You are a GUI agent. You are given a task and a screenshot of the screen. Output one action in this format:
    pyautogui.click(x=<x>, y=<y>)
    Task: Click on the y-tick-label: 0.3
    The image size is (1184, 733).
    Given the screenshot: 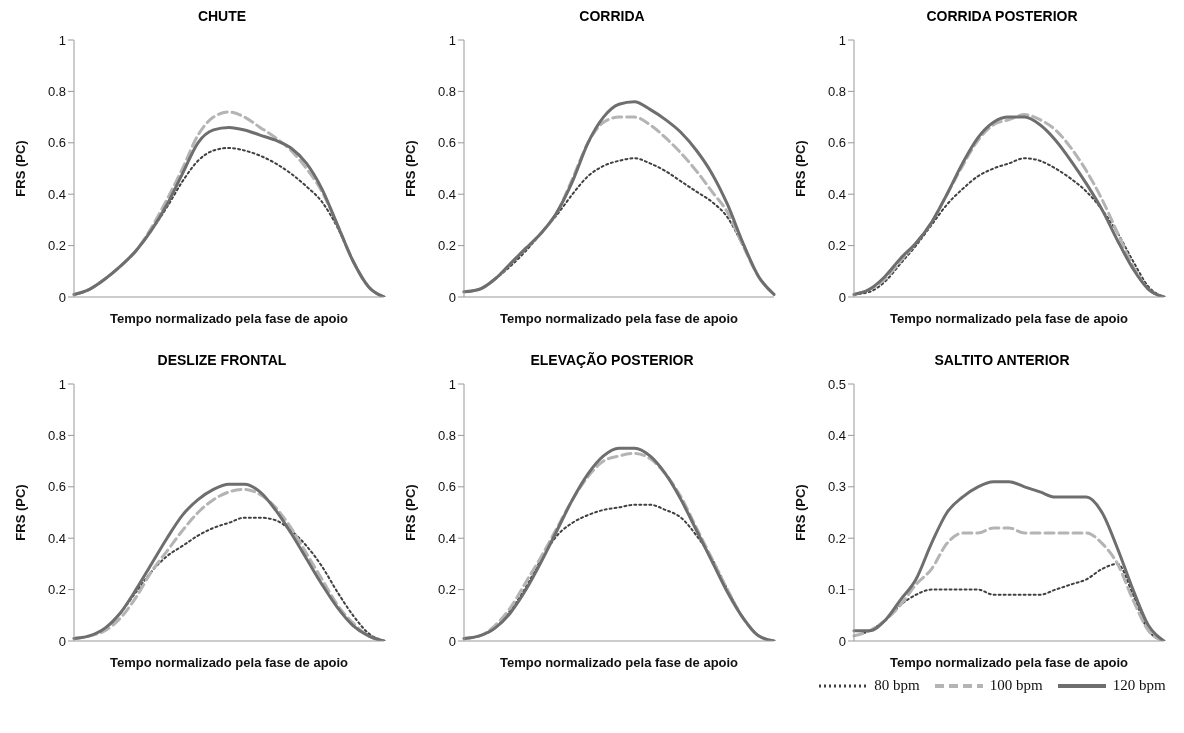 What is the action you would take?
    pyautogui.click(x=836, y=487)
    